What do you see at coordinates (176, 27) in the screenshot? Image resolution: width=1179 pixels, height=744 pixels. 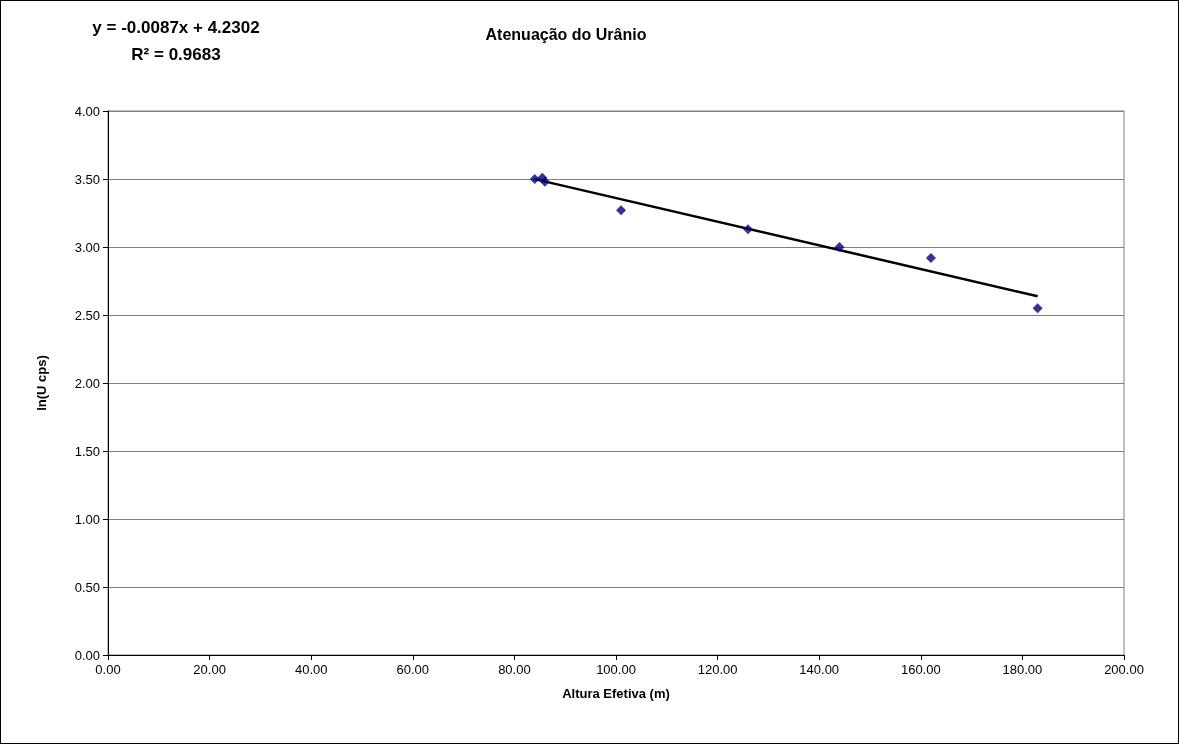 I see `text: y = -0.0087x + 4.2302` at bounding box center [176, 27].